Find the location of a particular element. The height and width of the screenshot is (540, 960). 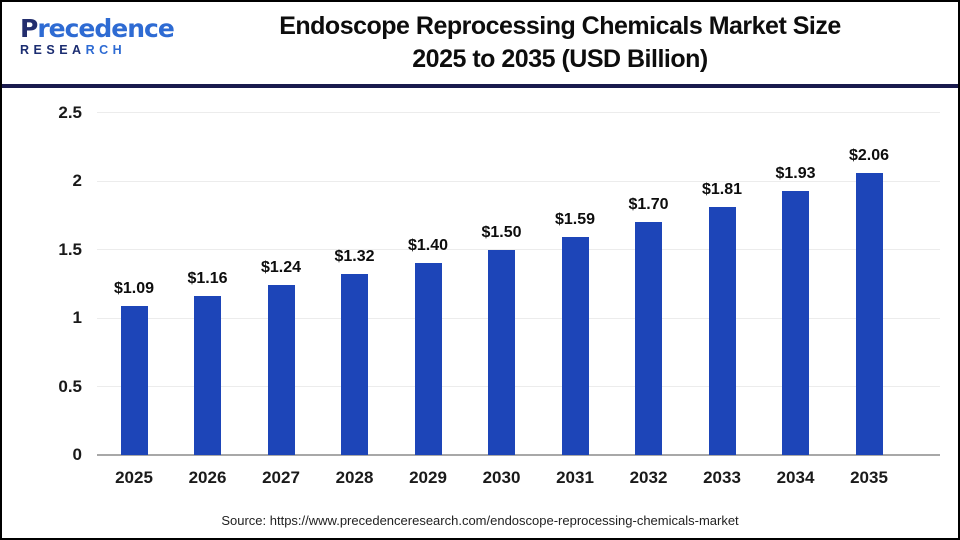

chart-title-line2: 2025 to 2035 (USD Billion) is located at coordinates (560, 59).